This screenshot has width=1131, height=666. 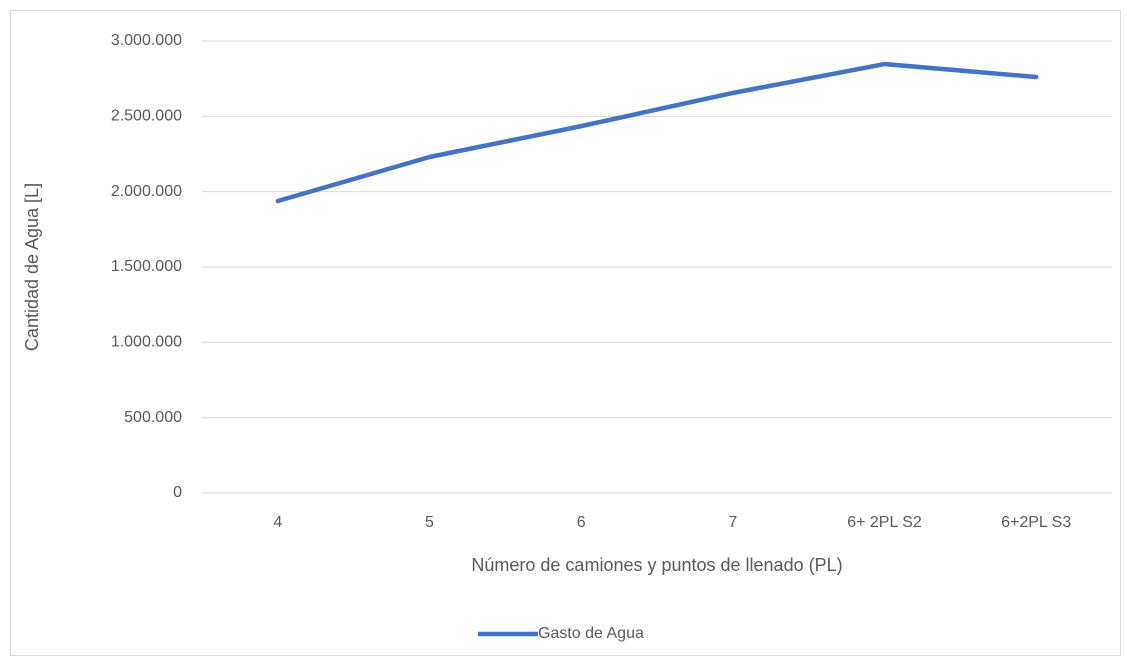 I want to click on y-tick-label: 3.000.000, so click(x=146, y=40).